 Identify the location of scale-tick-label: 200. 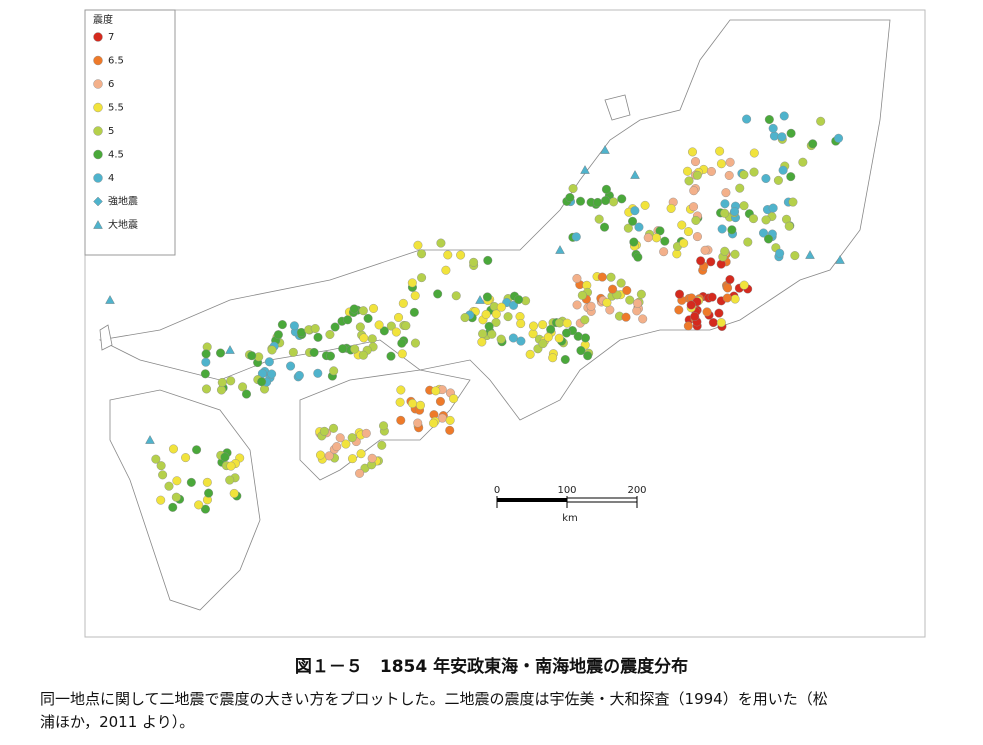
(636, 490).